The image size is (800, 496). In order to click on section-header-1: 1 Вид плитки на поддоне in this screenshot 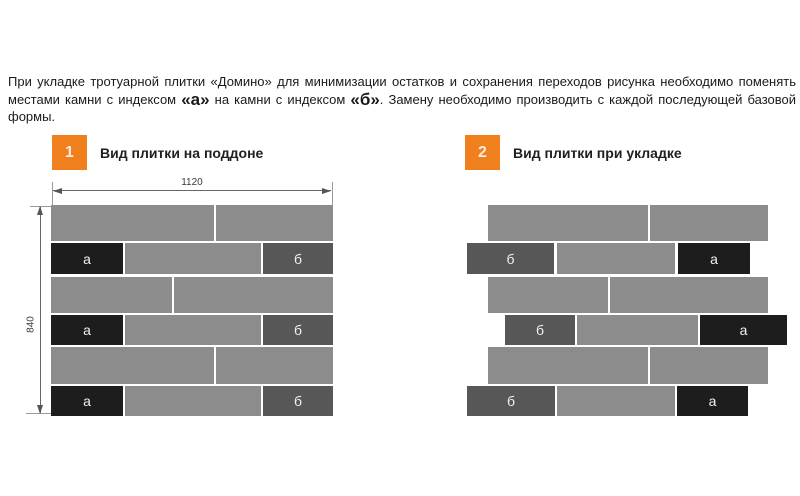, I will do `click(157, 152)`.